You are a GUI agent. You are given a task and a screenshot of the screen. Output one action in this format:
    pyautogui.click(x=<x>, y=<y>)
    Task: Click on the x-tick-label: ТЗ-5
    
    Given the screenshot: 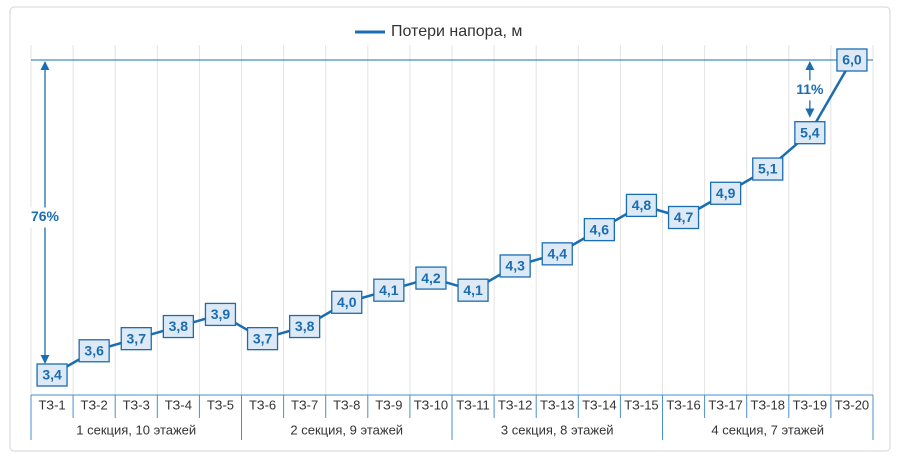 What is the action you would take?
    pyautogui.click(x=220, y=404)
    